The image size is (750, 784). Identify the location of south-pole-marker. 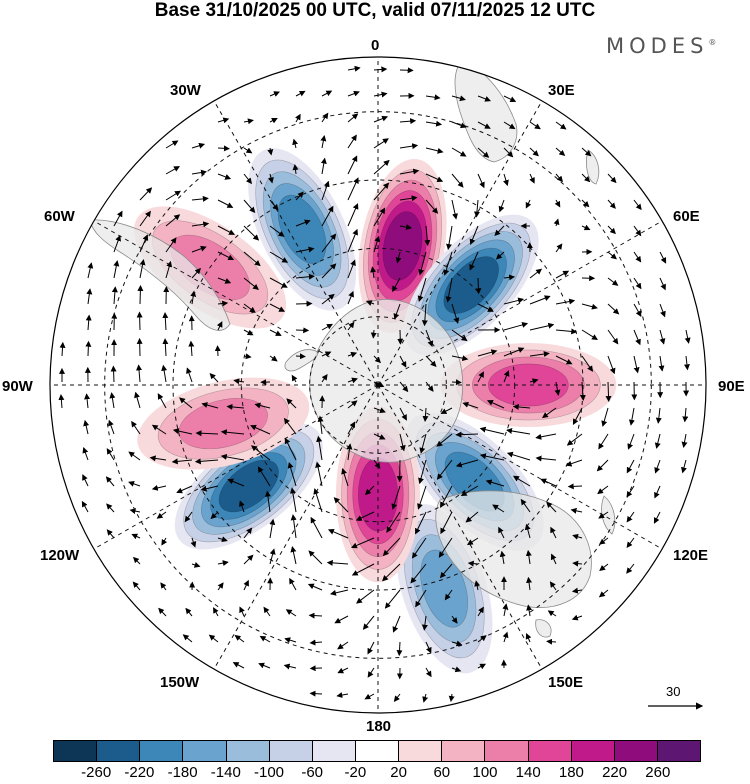
(378, 385).